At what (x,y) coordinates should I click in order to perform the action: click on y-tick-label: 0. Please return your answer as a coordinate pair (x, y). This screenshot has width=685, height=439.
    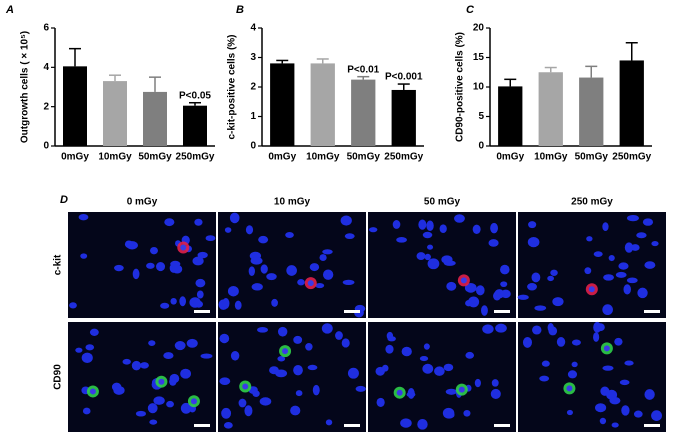
    Looking at the image, I should click on (481, 146).